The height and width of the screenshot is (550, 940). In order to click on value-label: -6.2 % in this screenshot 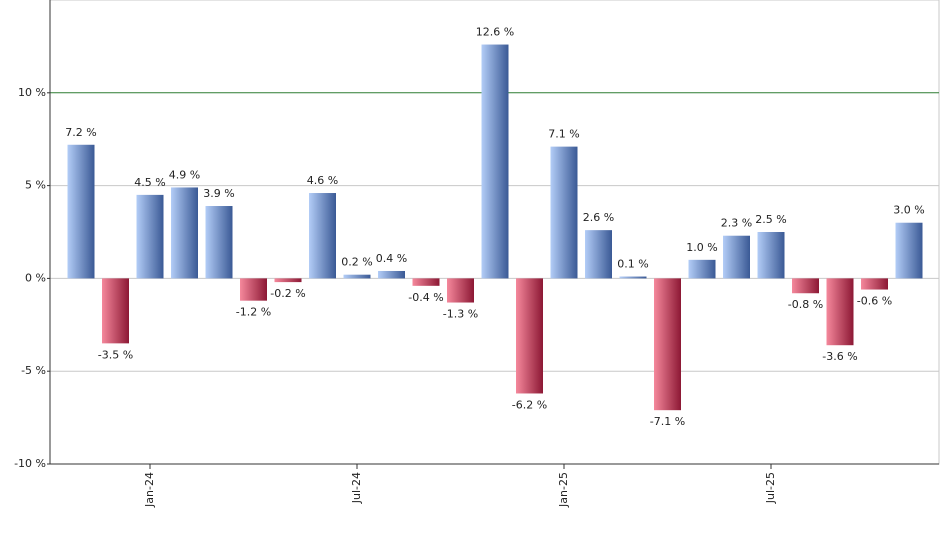, I will do `click(529, 404)`.